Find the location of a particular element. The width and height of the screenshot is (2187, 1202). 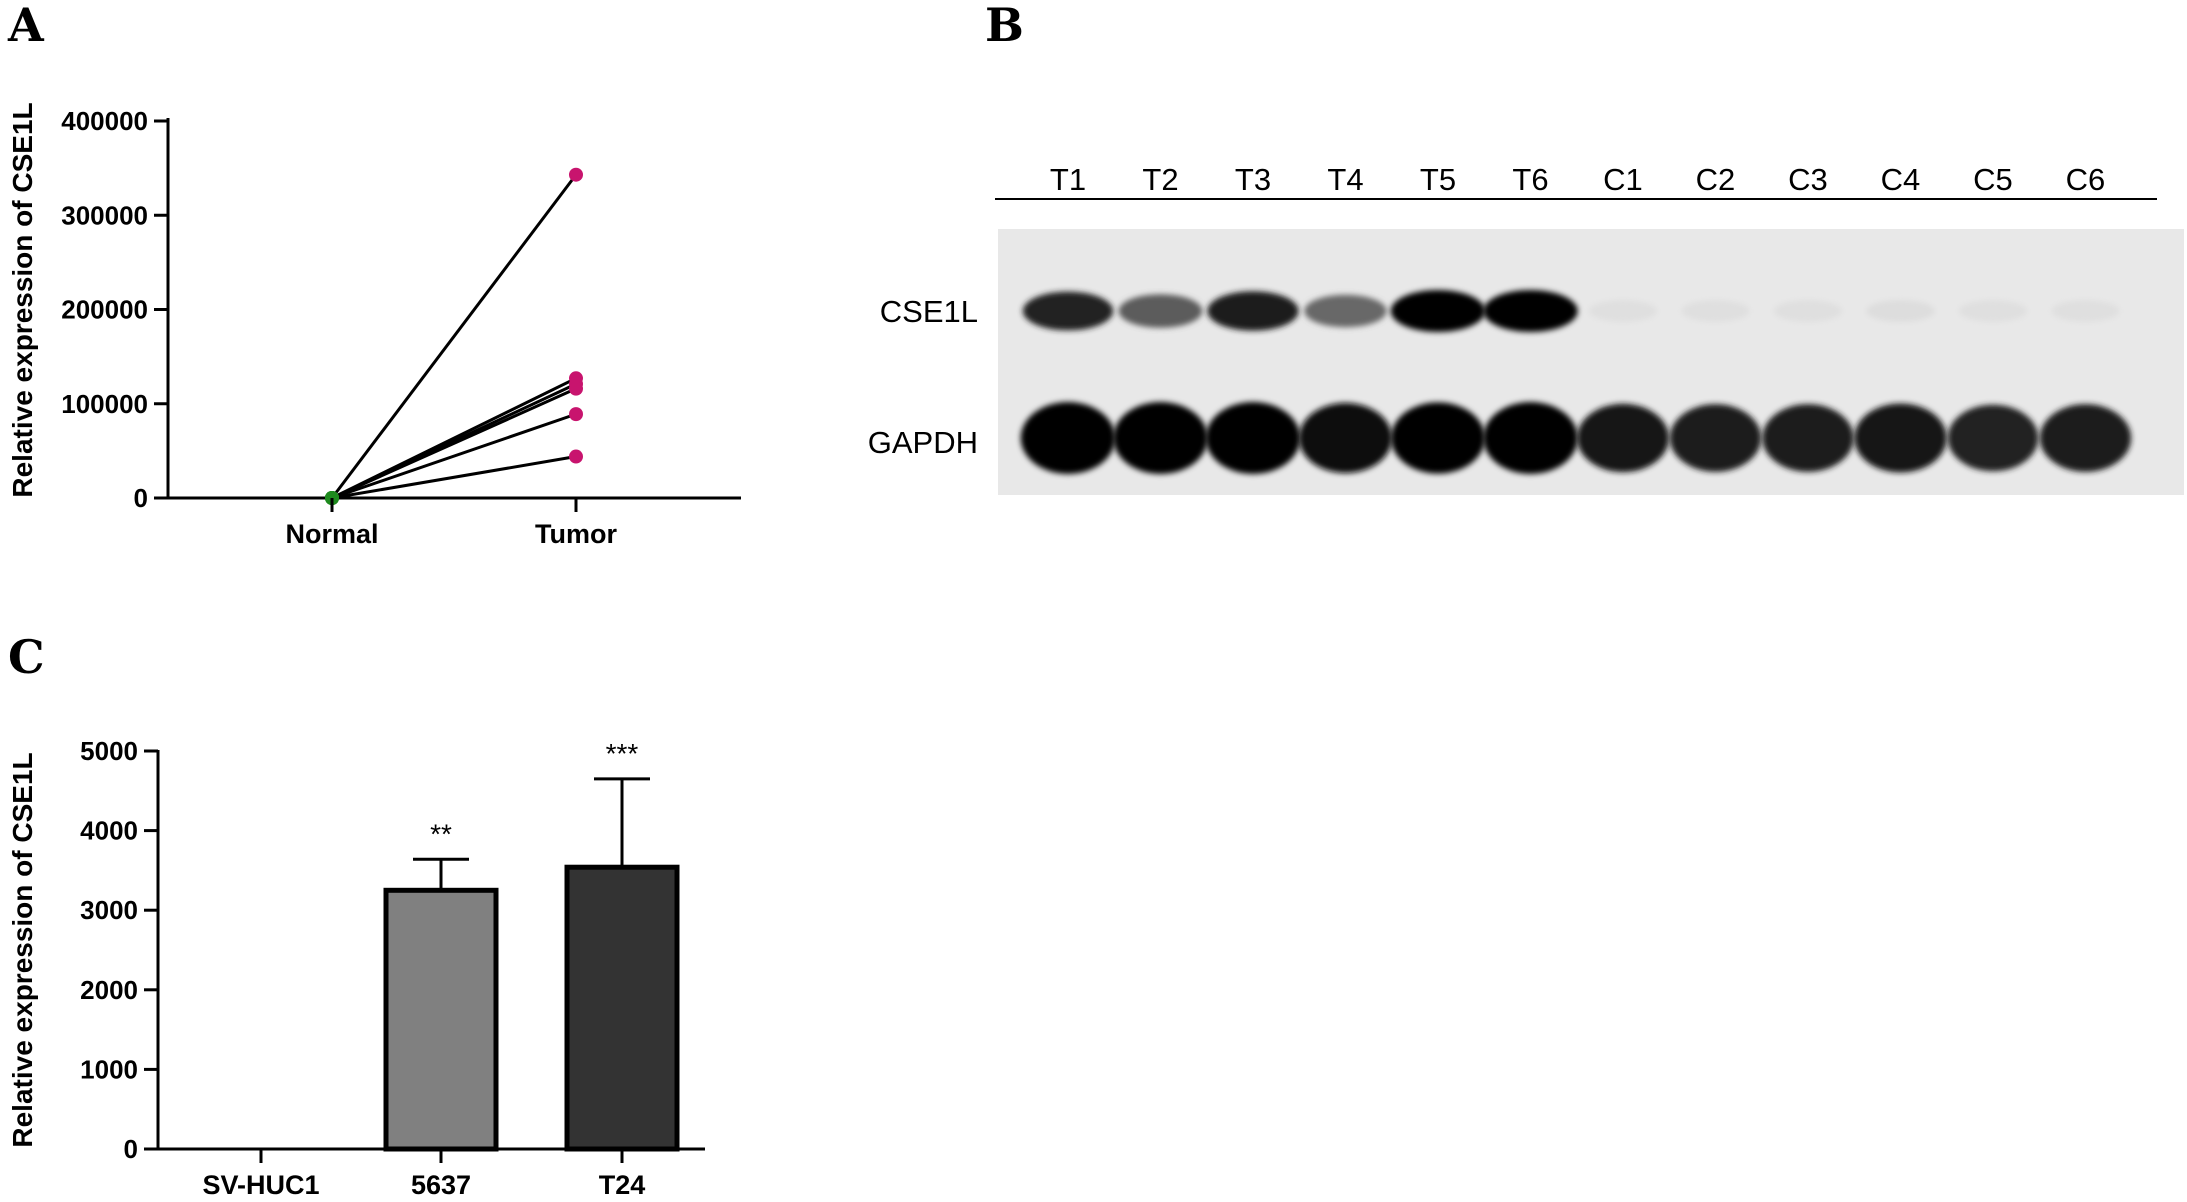

blot-lane-label: C2 is located at coordinates (1716, 179).